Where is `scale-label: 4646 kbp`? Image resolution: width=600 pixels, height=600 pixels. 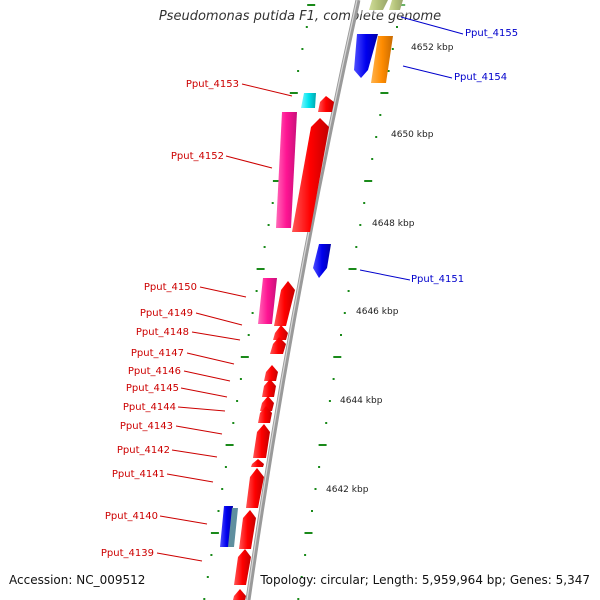
scale-label: 4646 kbp is located at coordinates (377, 312).